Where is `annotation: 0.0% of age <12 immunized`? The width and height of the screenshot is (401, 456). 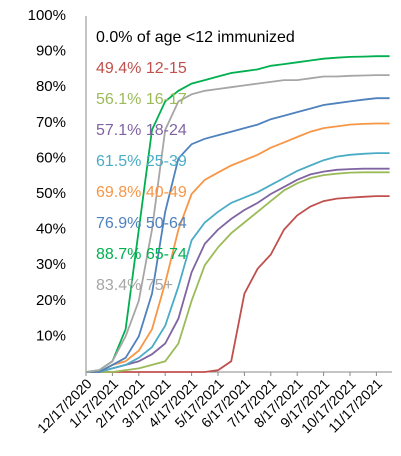
annotation: 0.0% of age <12 immunized is located at coordinates (195, 37).